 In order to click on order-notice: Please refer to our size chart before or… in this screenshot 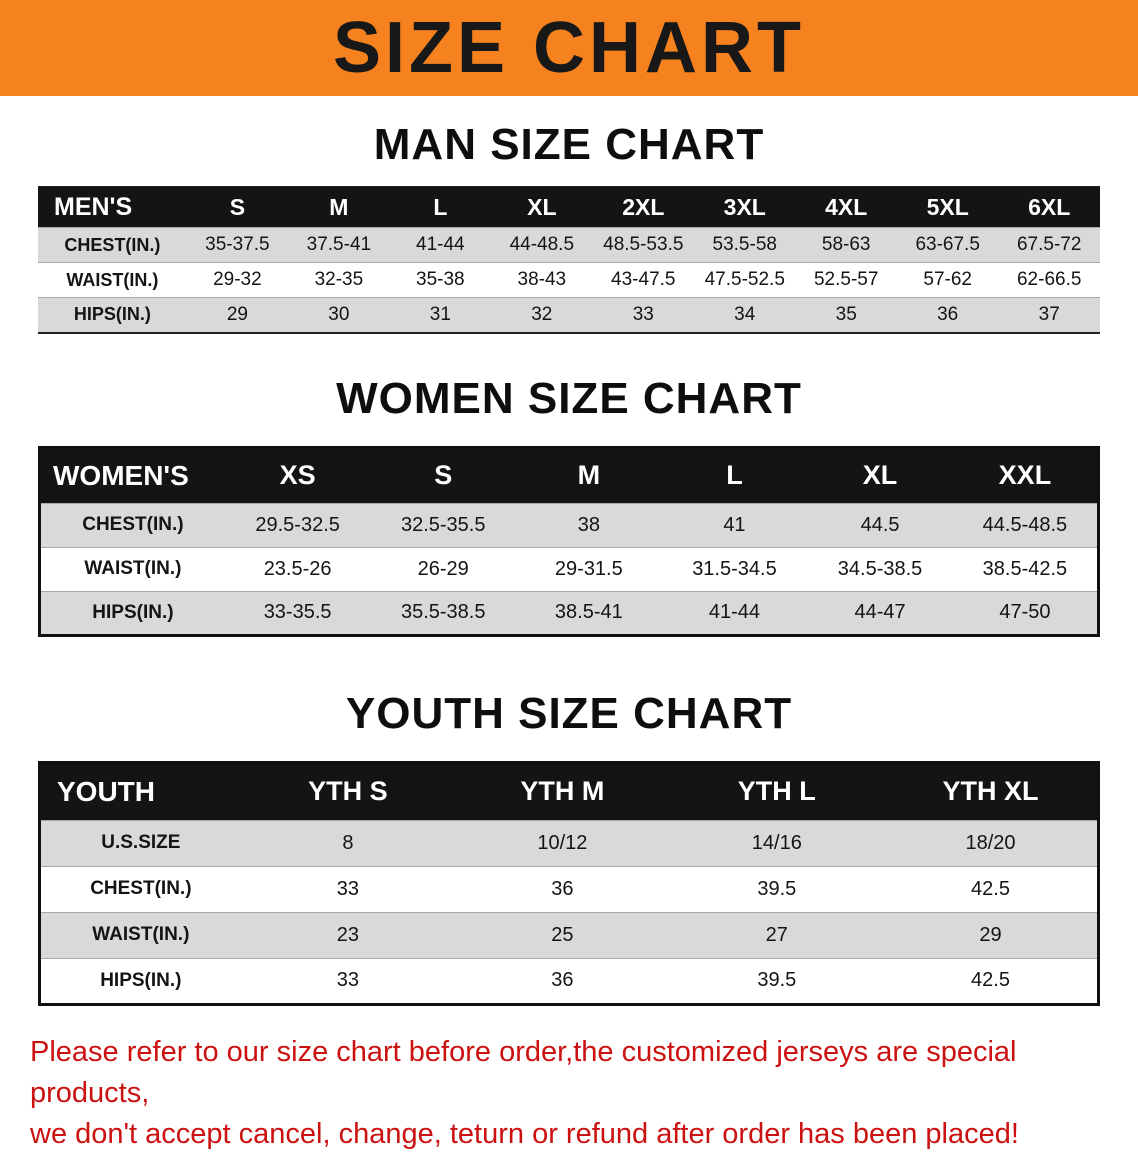, I will do `click(569, 1093)`.